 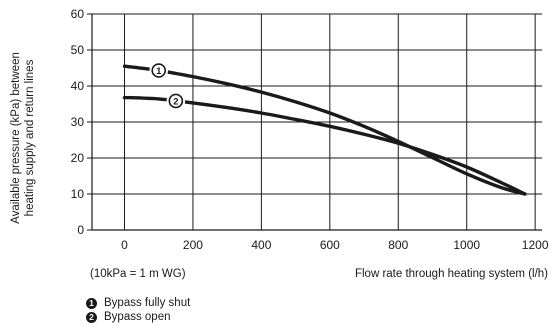 I want to click on x-tick-label: 1200, so click(x=535, y=245).